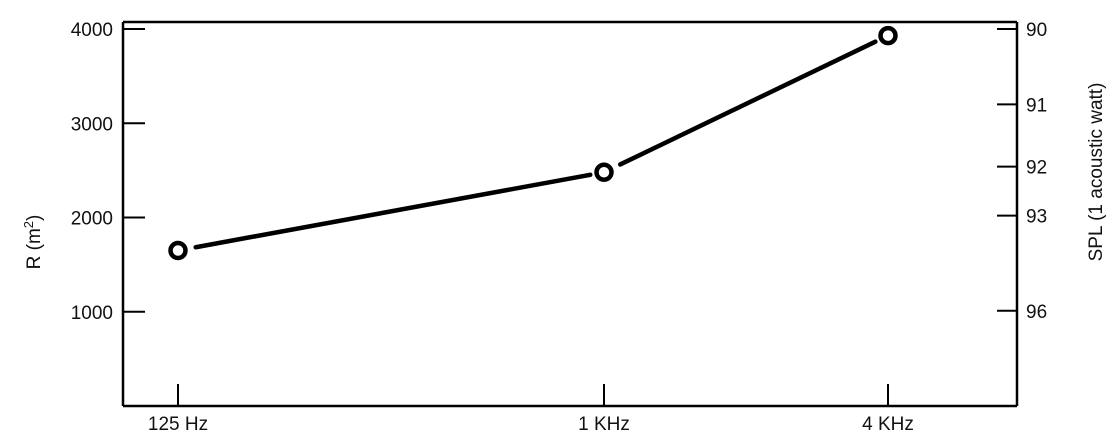  Describe the element at coordinates (1036, 168) in the screenshot. I see `right-tick-label-92: 92` at that location.